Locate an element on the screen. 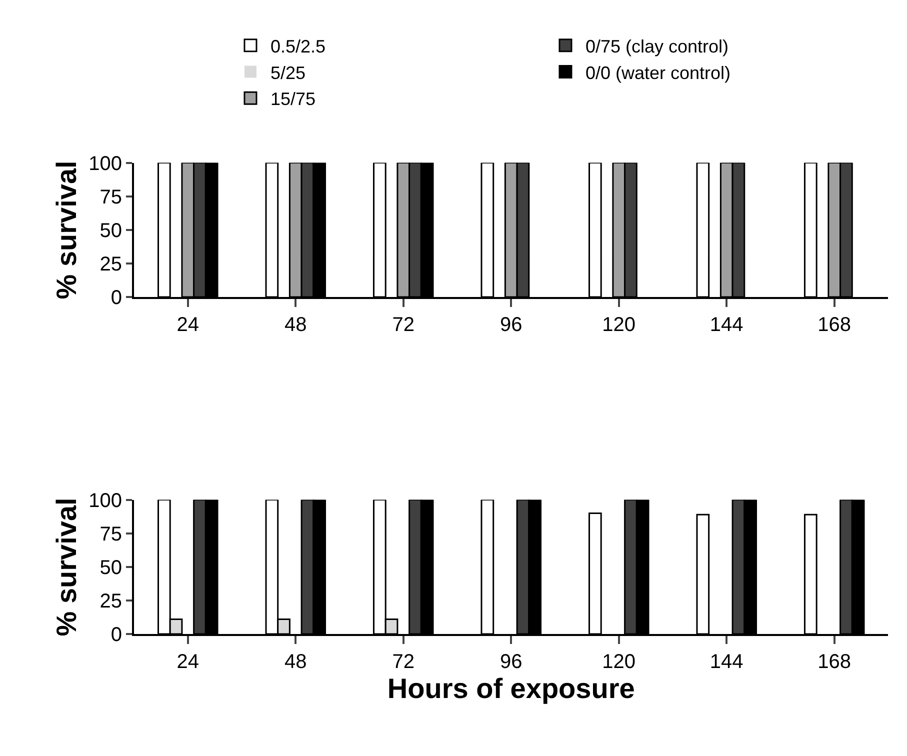 The image size is (907, 756). legend-label: 0/75 (clay control) is located at coordinates (657, 46).